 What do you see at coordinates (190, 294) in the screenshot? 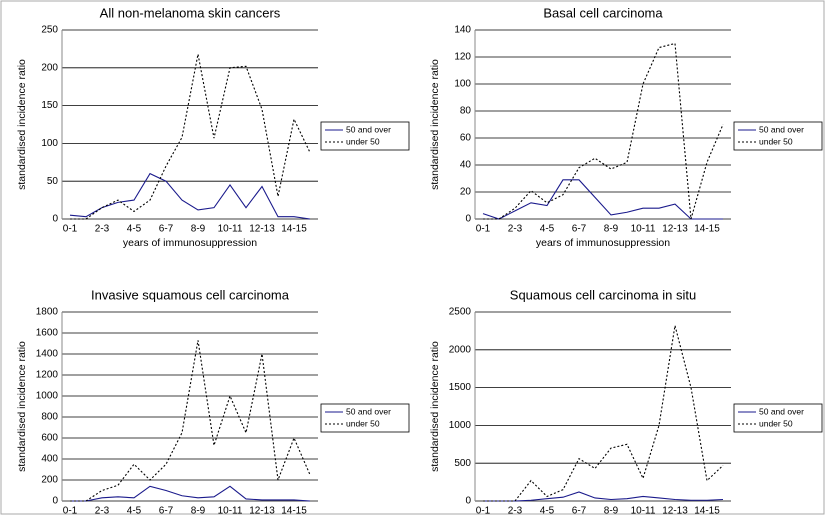
I see `chart-title: Invasive squamous cell carcinoma` at bounding box center [190, 294].